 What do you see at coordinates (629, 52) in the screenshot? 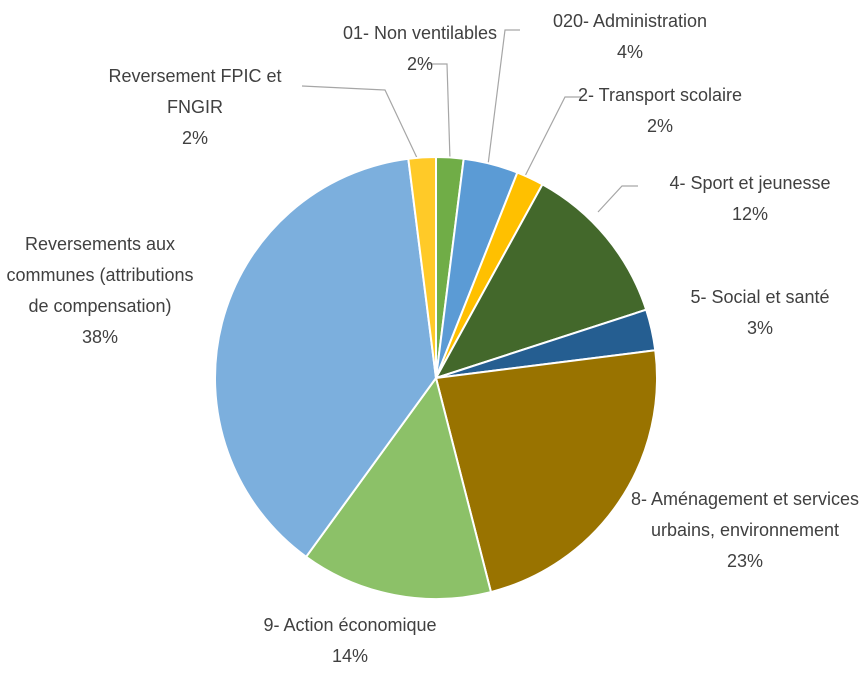
I see `value-label: 4%` at bounding box center [629, 52].